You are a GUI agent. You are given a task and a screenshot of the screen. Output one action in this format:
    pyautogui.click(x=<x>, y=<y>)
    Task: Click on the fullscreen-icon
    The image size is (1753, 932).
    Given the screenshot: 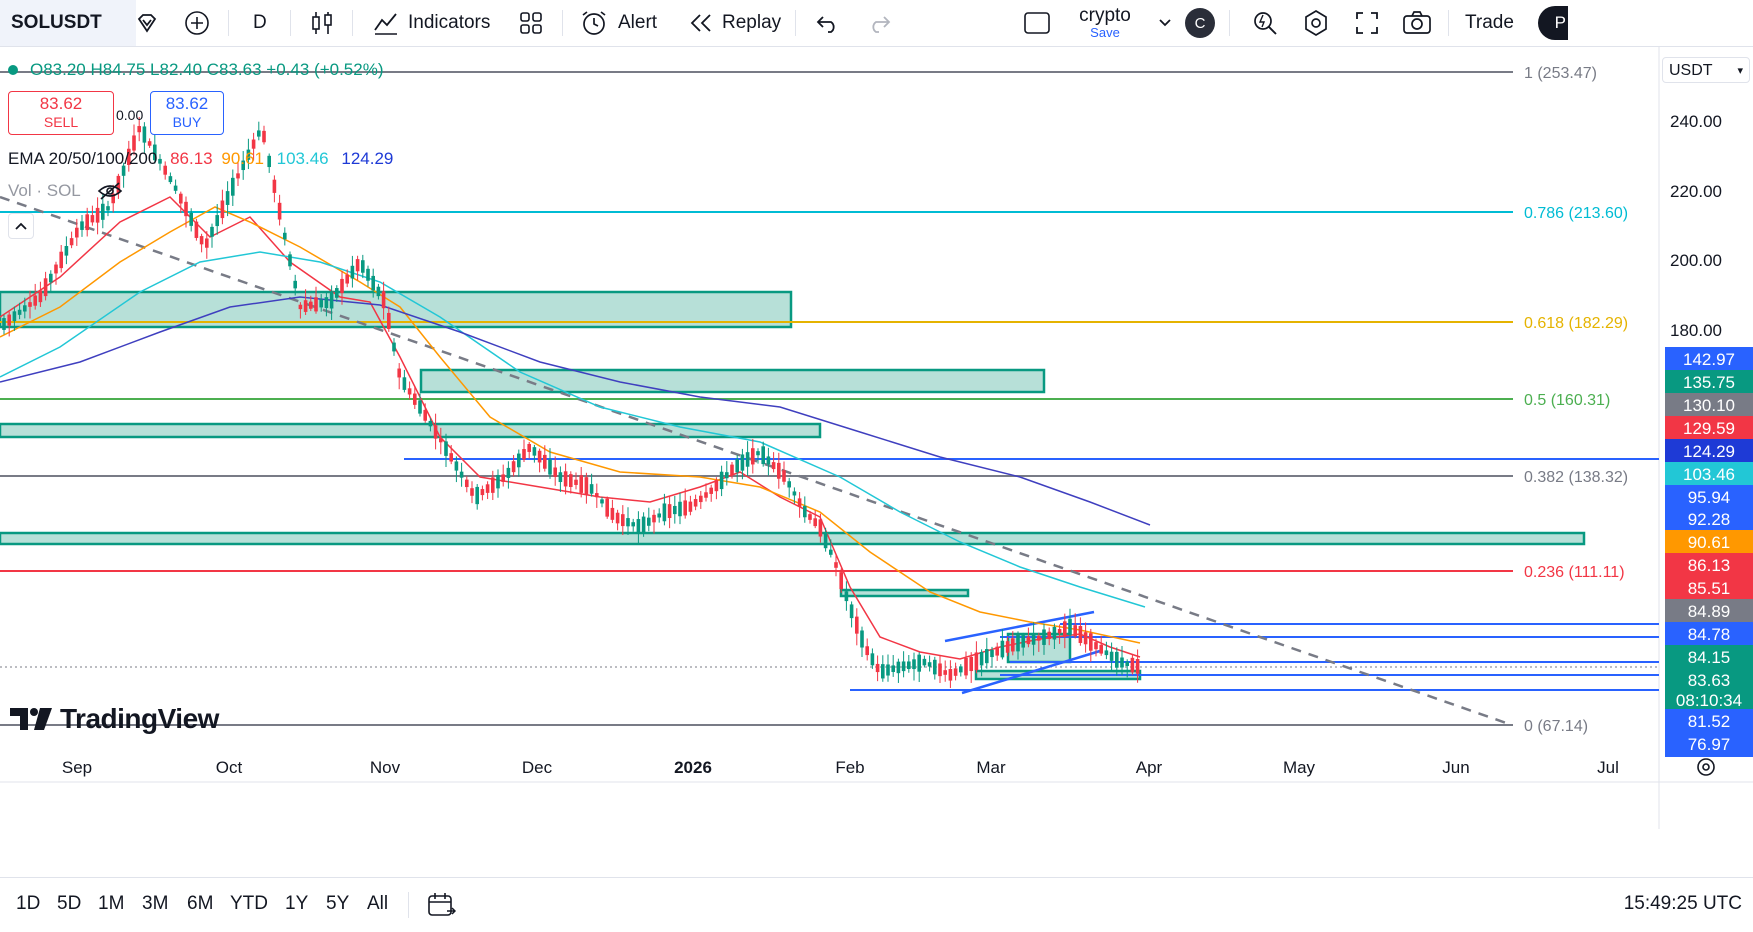 What is the action you would take?
    pyautogui.click(x=1367, y=23)
    